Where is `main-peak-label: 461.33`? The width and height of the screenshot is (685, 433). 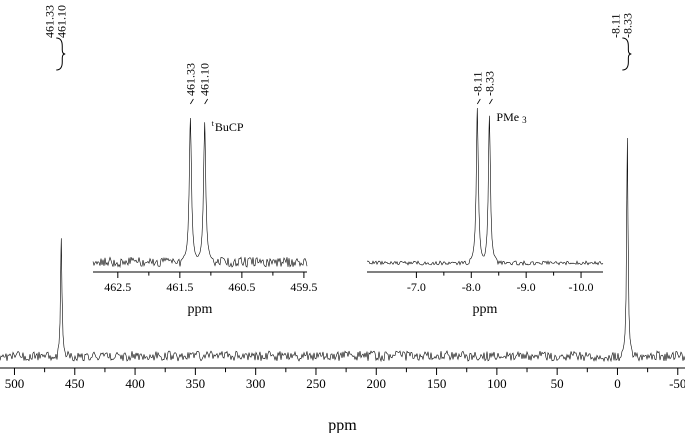 main-peak-label: 461.33 is located at coordinates (49, 21).